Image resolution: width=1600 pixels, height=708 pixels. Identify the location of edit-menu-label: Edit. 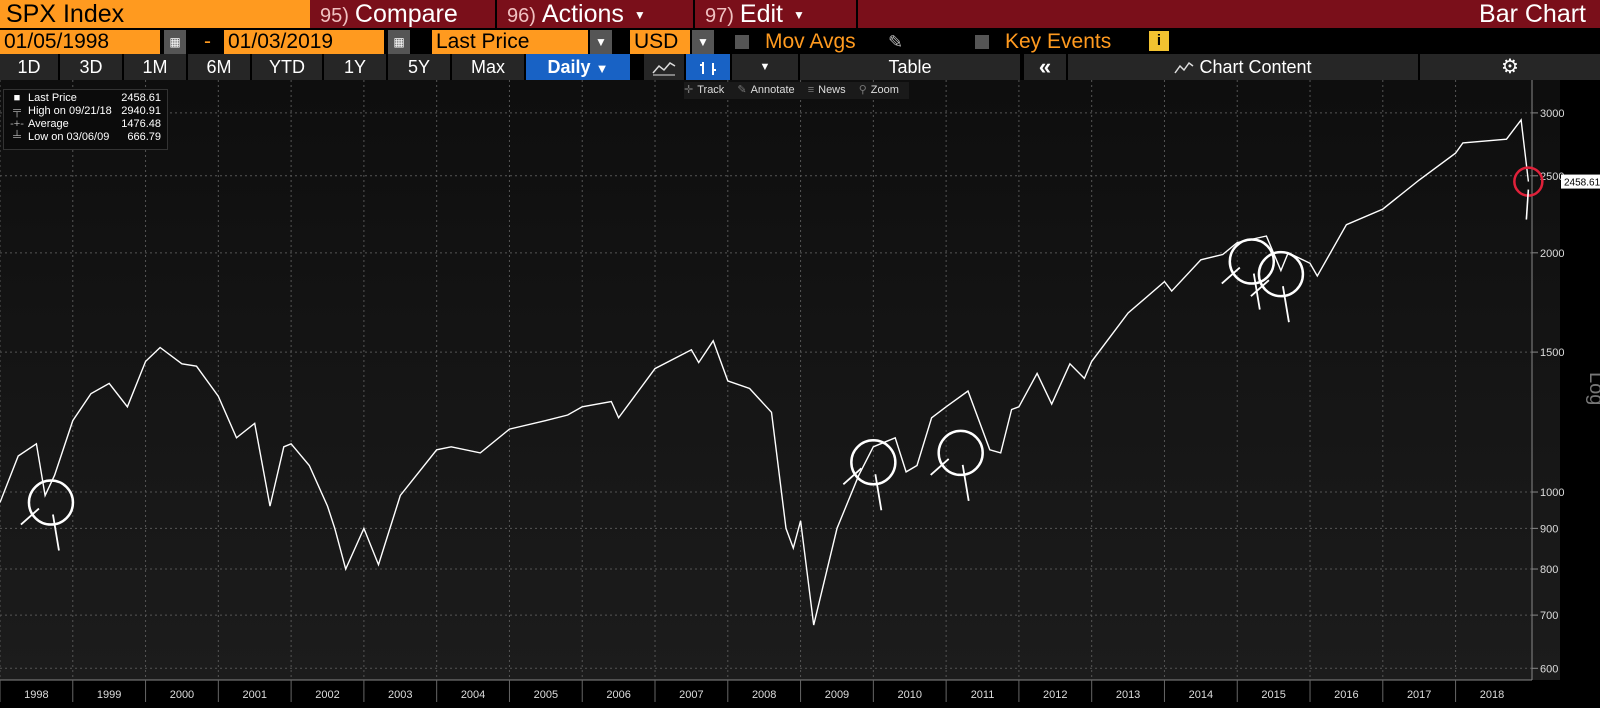
(761, 14).